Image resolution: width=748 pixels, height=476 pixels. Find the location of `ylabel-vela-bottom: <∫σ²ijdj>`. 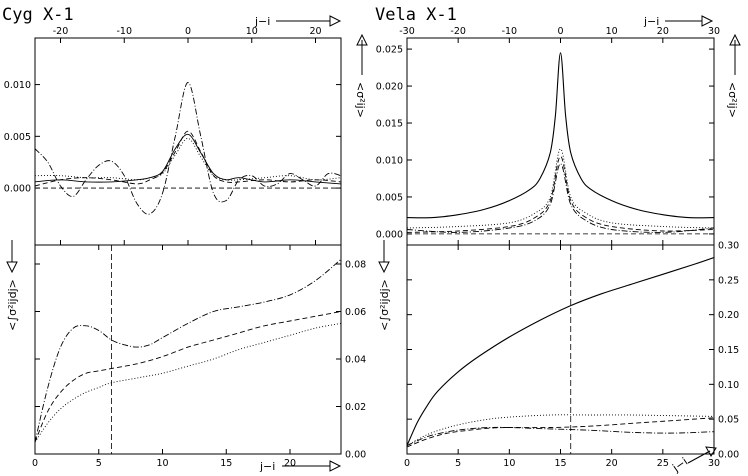

ylabel-vela-bottom: <∫σ²ijdj> is located at coordinates (384, 285).